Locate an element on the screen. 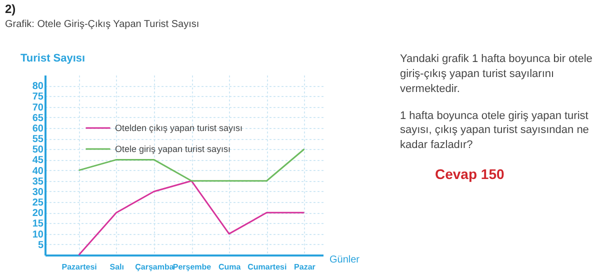  legend-label: Otele giriş yapan turist sayısı is located at coordinates (173, 149).